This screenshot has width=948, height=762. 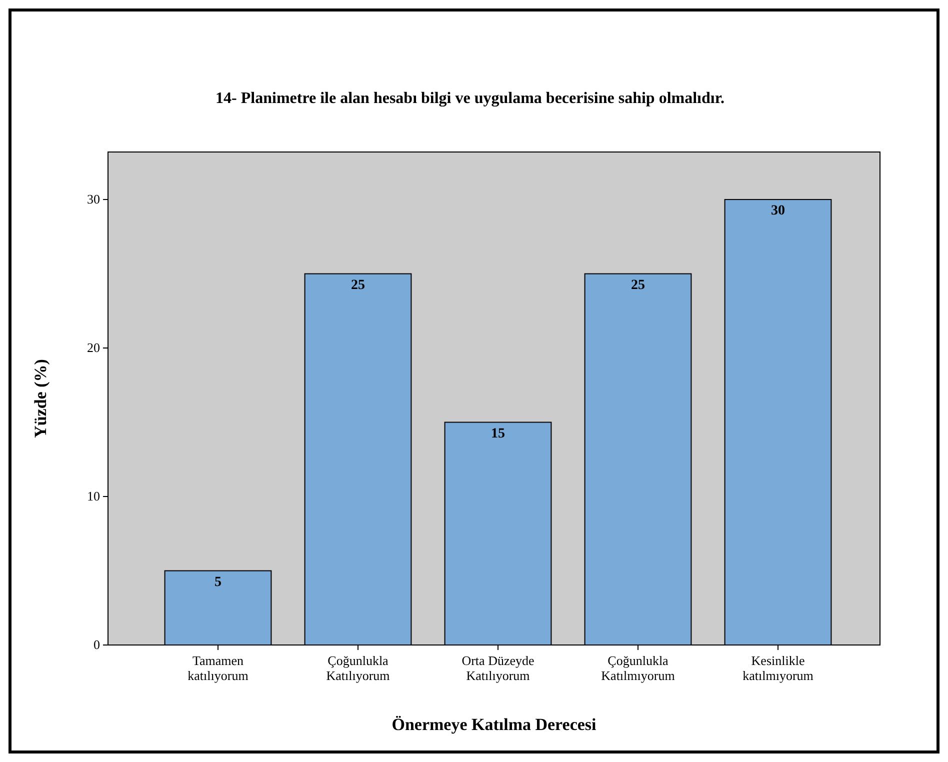 What do you see at coordinates (358, 668) in the screenshot?
I see `x-tick-label: Çoğunlukla Katılıyorum` at bounding box center [358, 668].